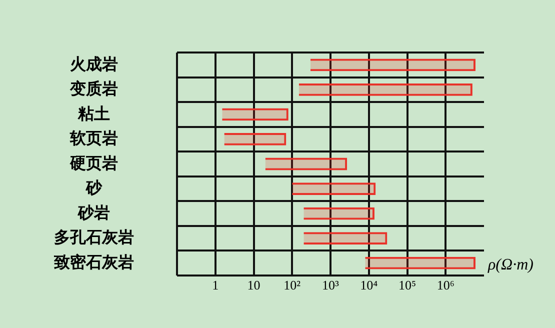 The width and height of the screenshot is (555, 328). Describe the element at coordinates (215, 285) in the screenshot. I see `x-tick-label: 1` at that location.